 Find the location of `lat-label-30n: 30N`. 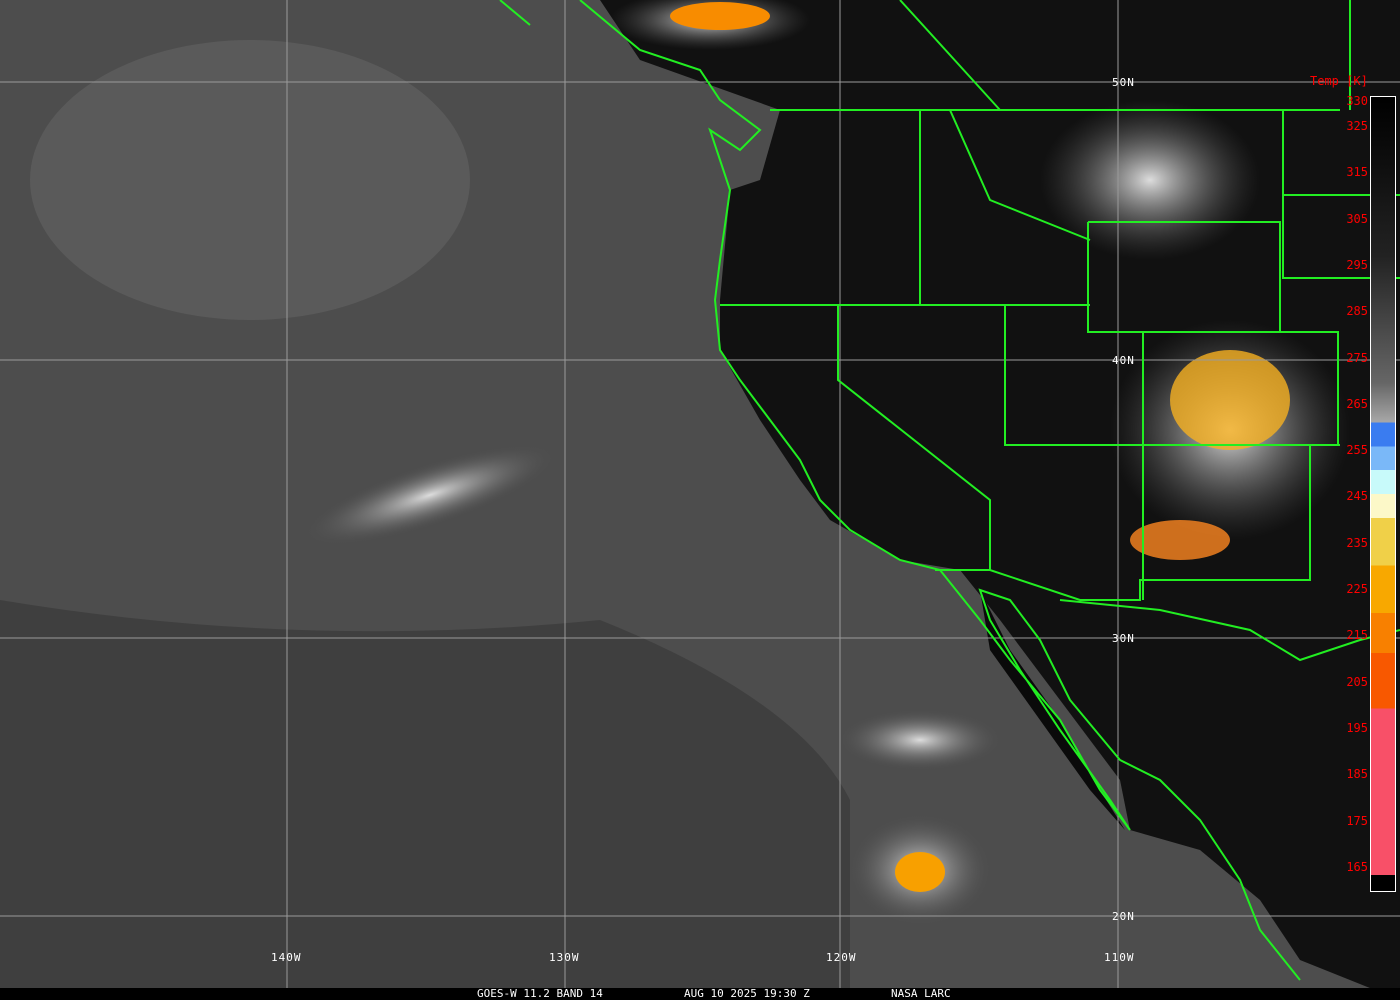

lat-label-30n: 30N is located at coordinates (1123, 638).